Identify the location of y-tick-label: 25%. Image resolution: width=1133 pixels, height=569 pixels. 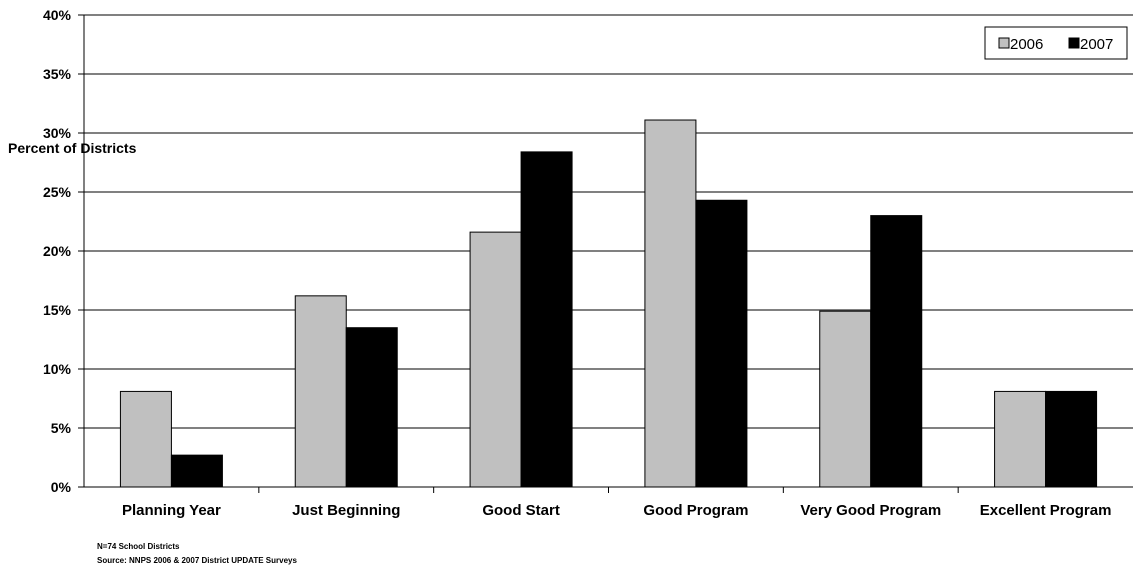
(57, 192).